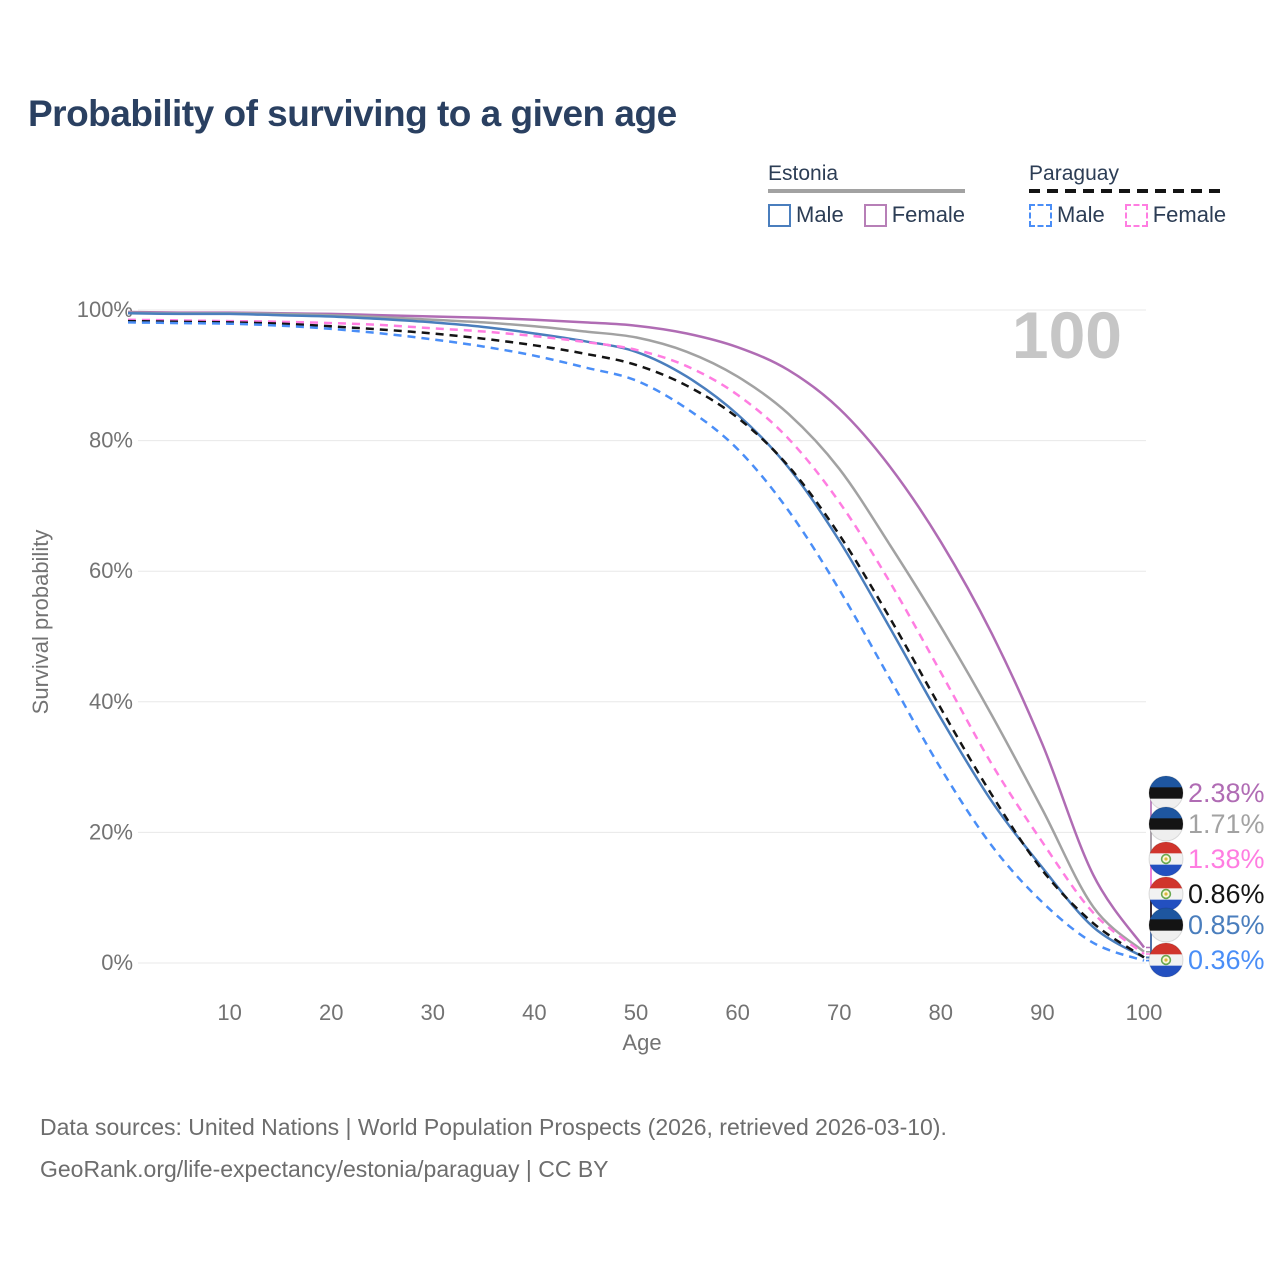 The height and width of the screenshot is (1280, 1280). Describe the element at coordinates (105, 309) in the screenshot. I see `y-tick-label: 100%` at that location.